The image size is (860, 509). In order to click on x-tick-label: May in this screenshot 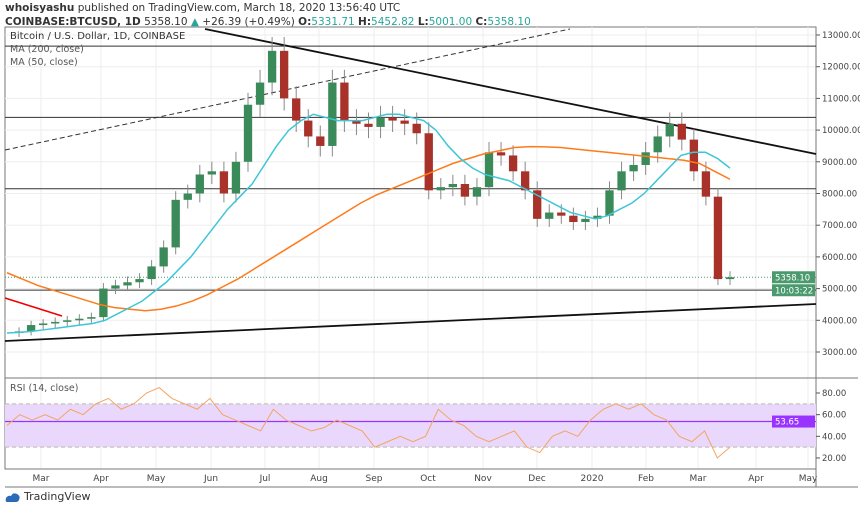, I will do `click(156, 479)`.